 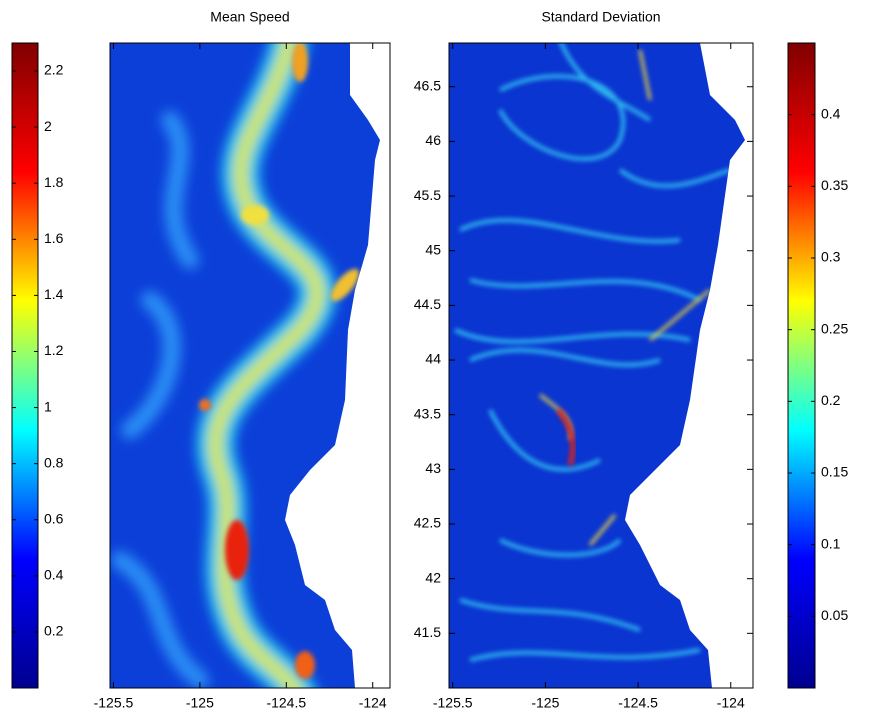 What do you see at coordinates (54, 350) in the screenshot?
I see `colorbar-tick-label: 1.2` at bounding box center [54, 350].